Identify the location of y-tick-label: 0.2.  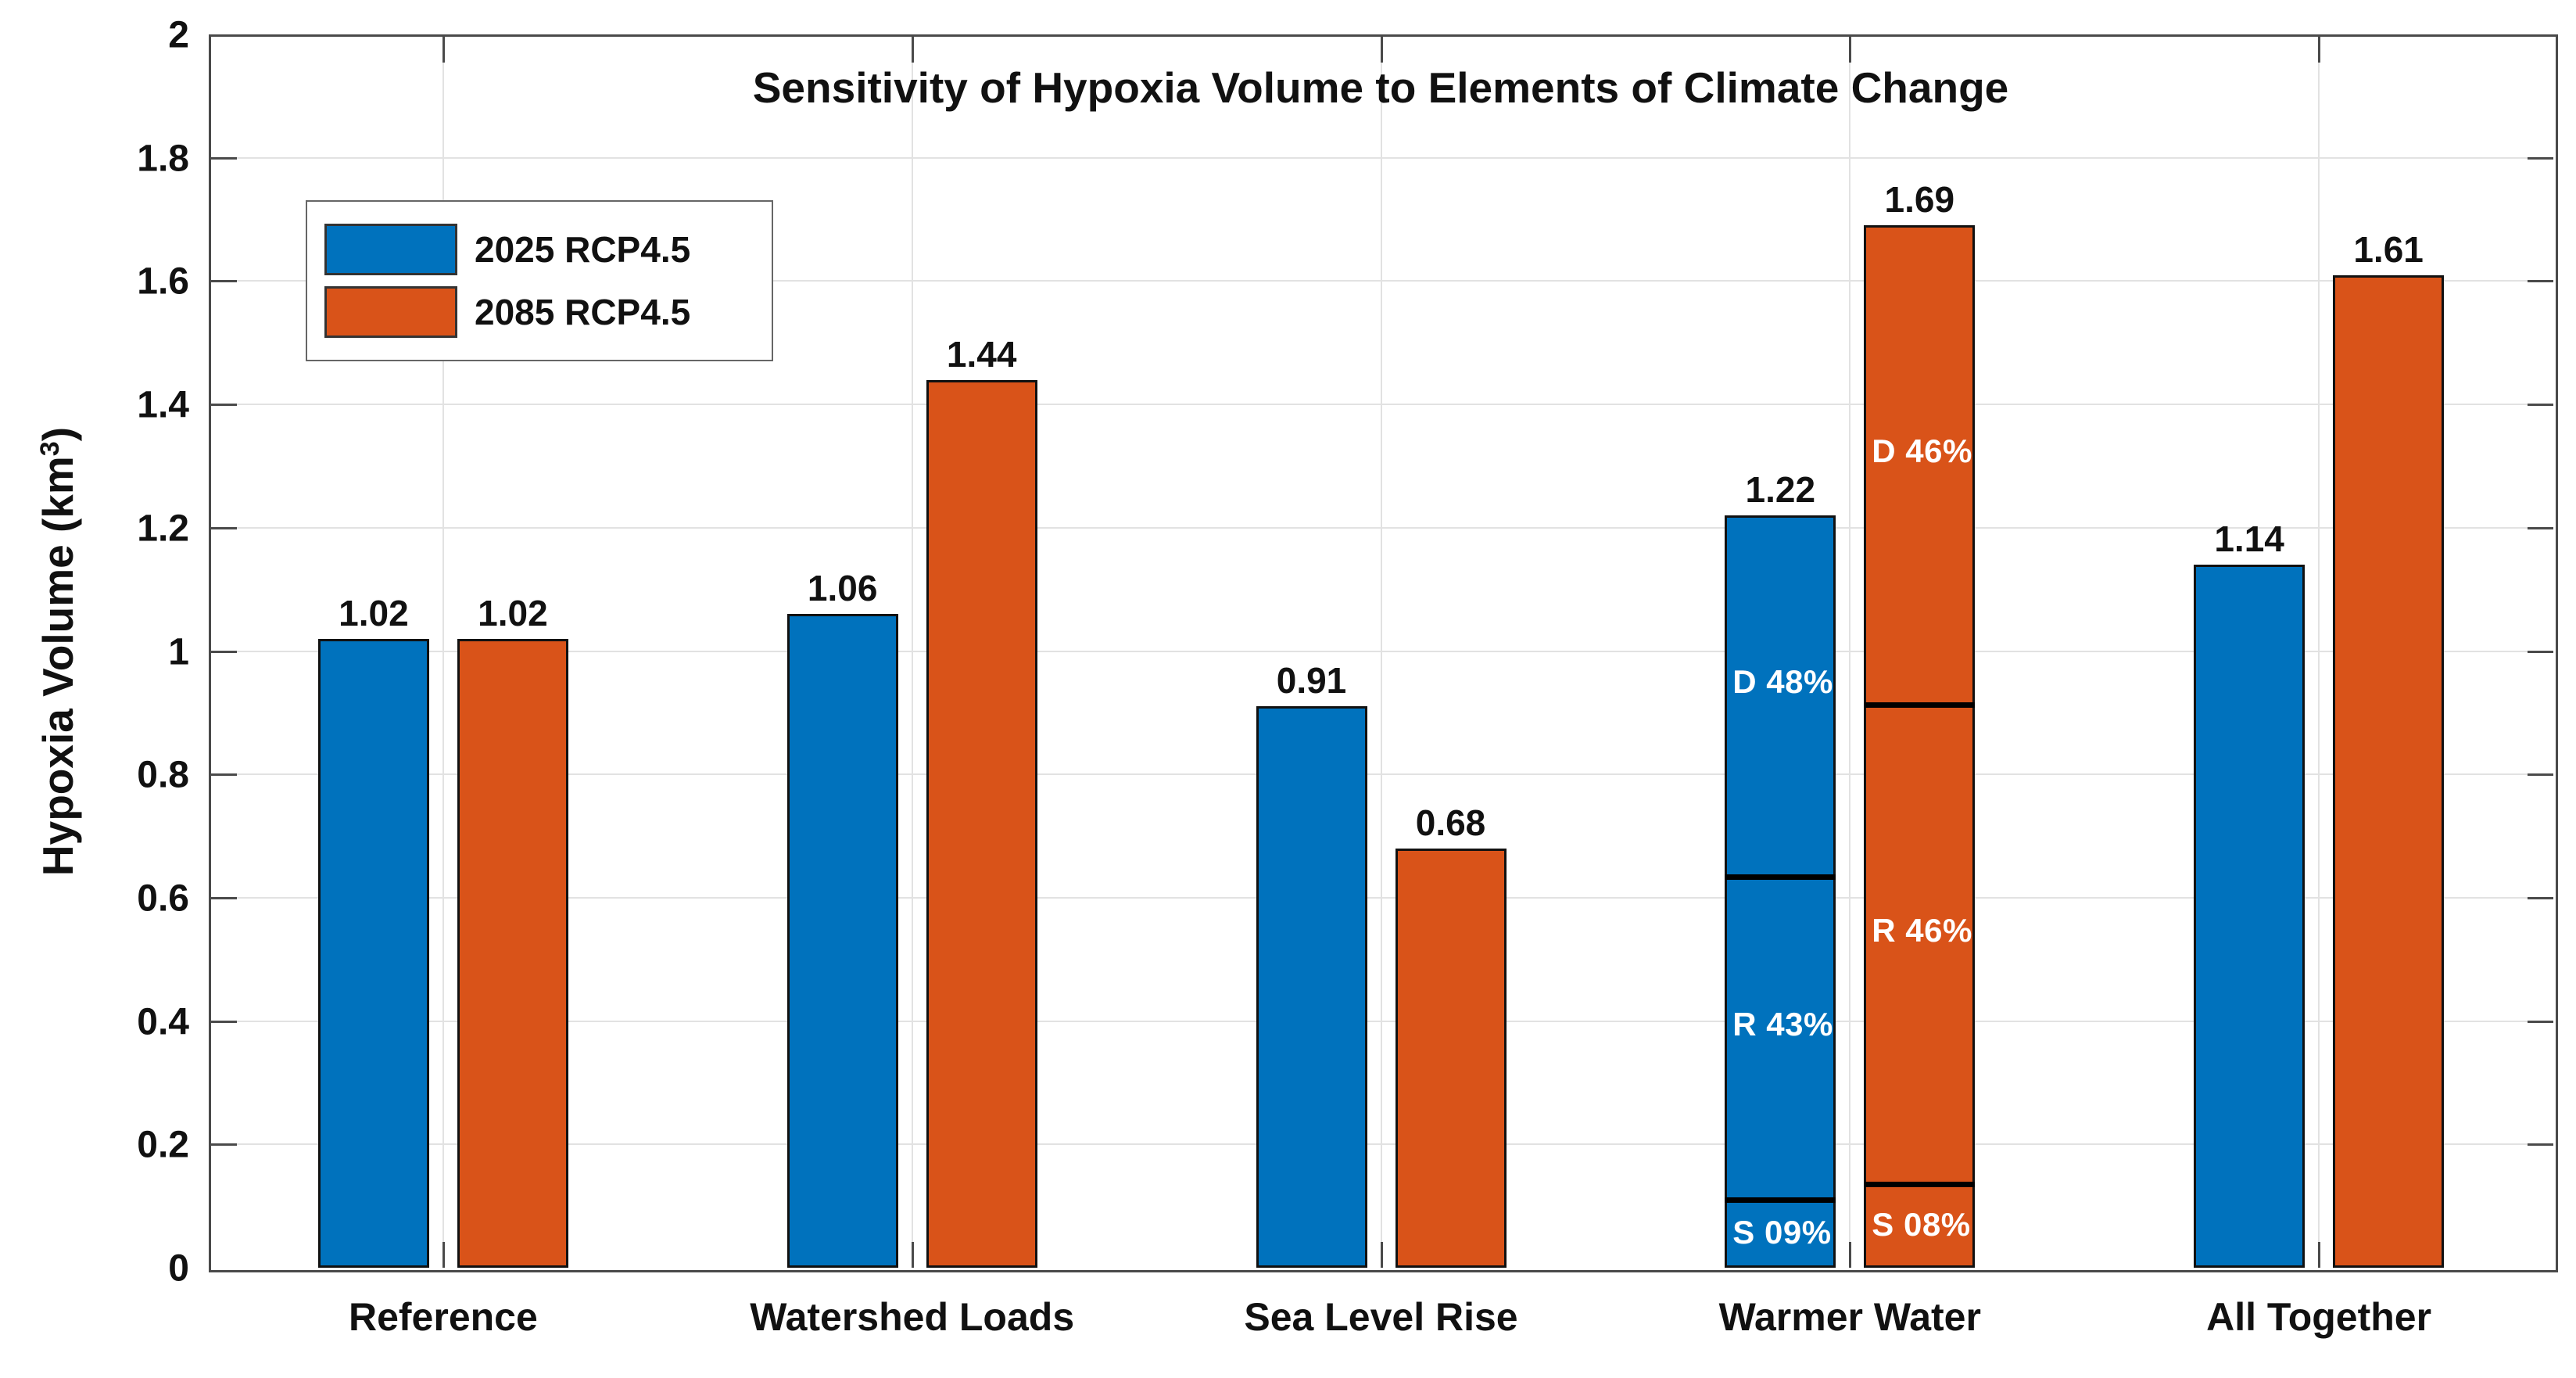
(163, 1145).